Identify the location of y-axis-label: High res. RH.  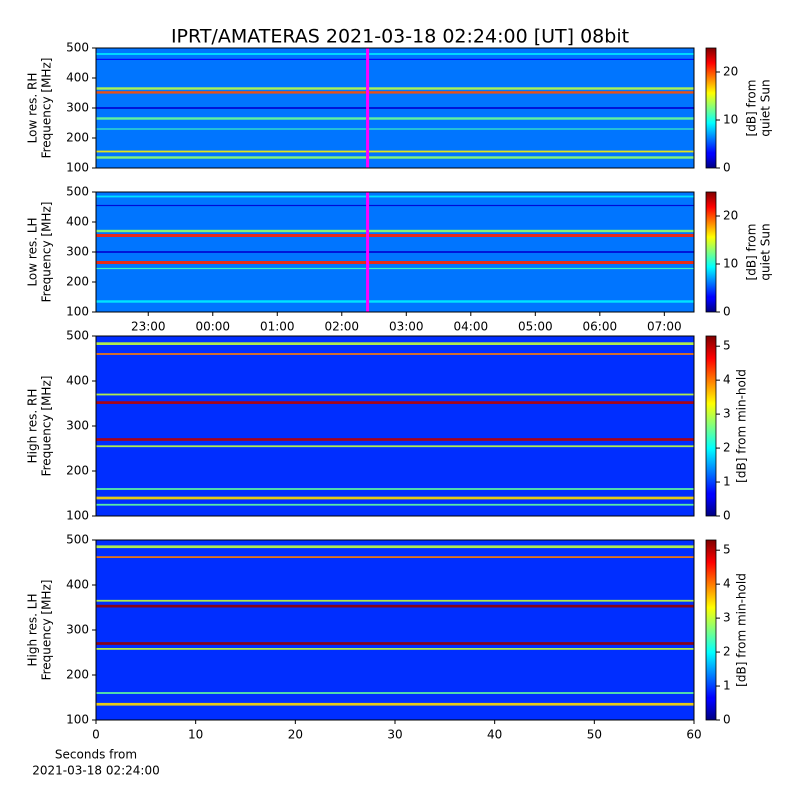
(33, 426).